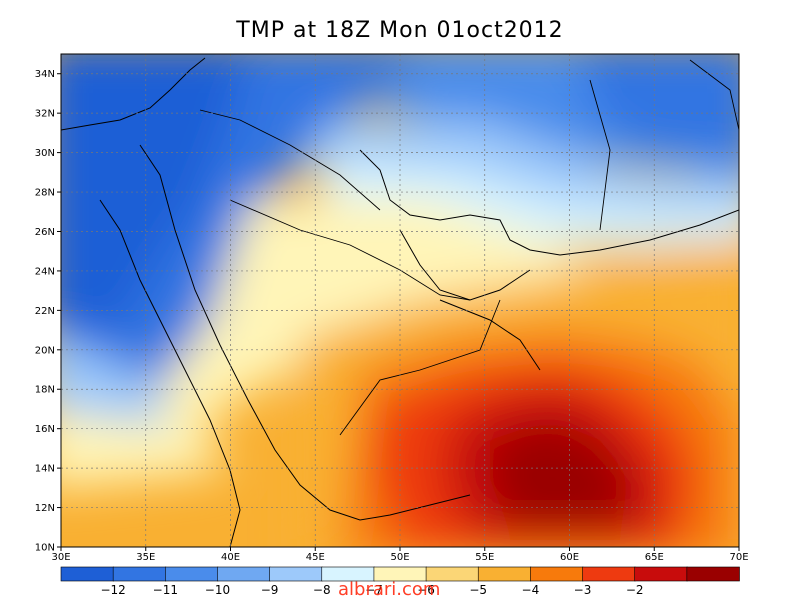 Image resolution: width=800 pixels, height=600 pixels. I want to click on lat-tick-label: 10N, so click(45, 548).